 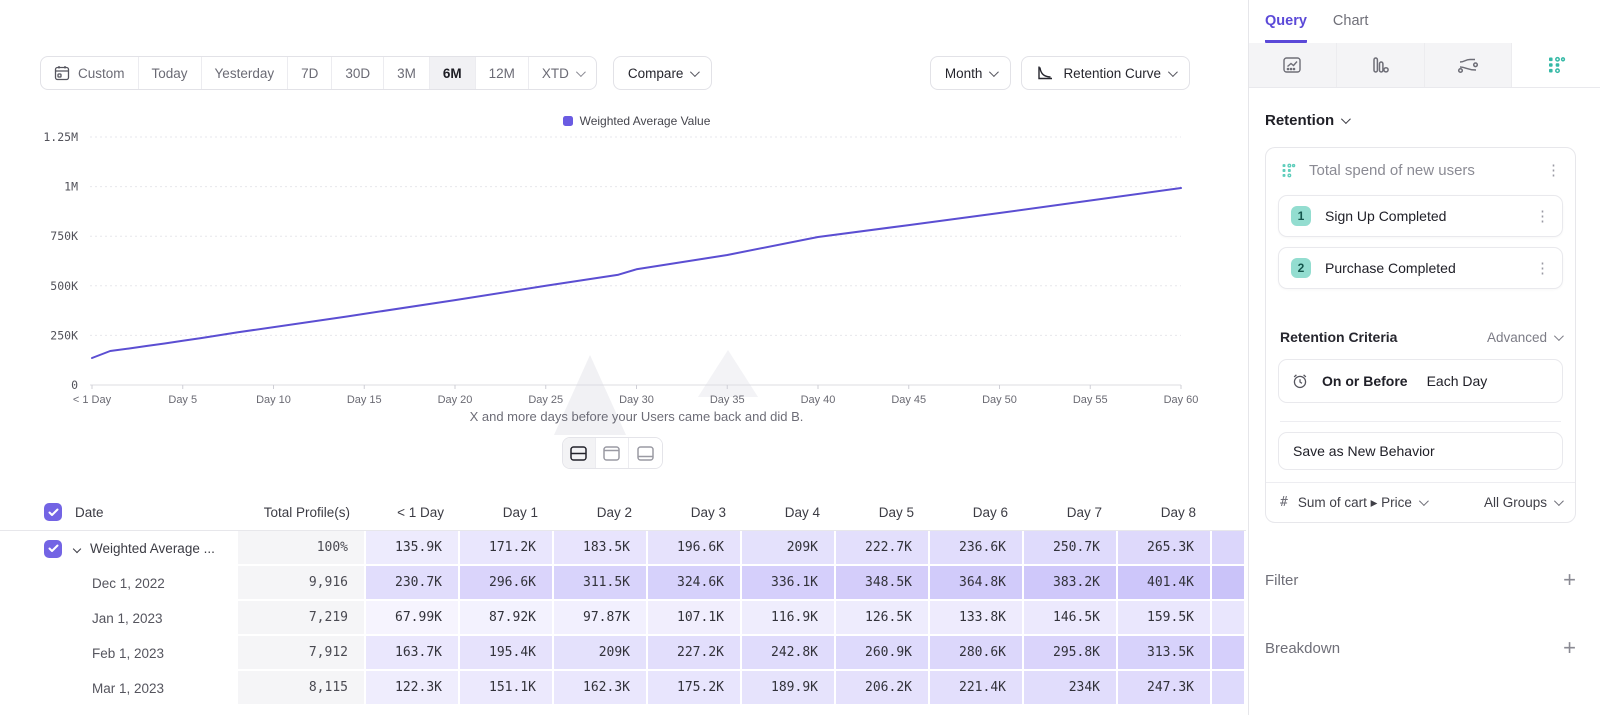 I want to click on value-cell: 183.5K, so click(x=601, y=548).